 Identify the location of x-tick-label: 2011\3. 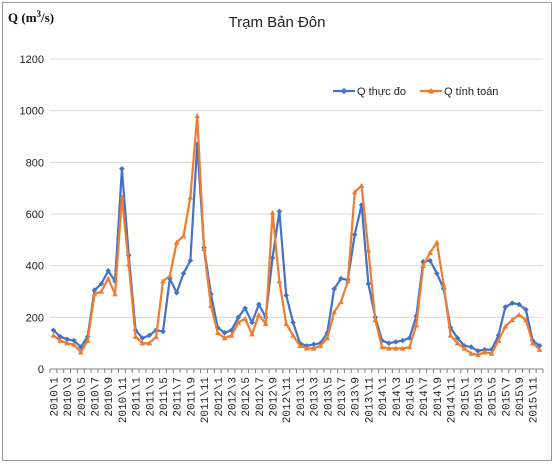
(151, 397).